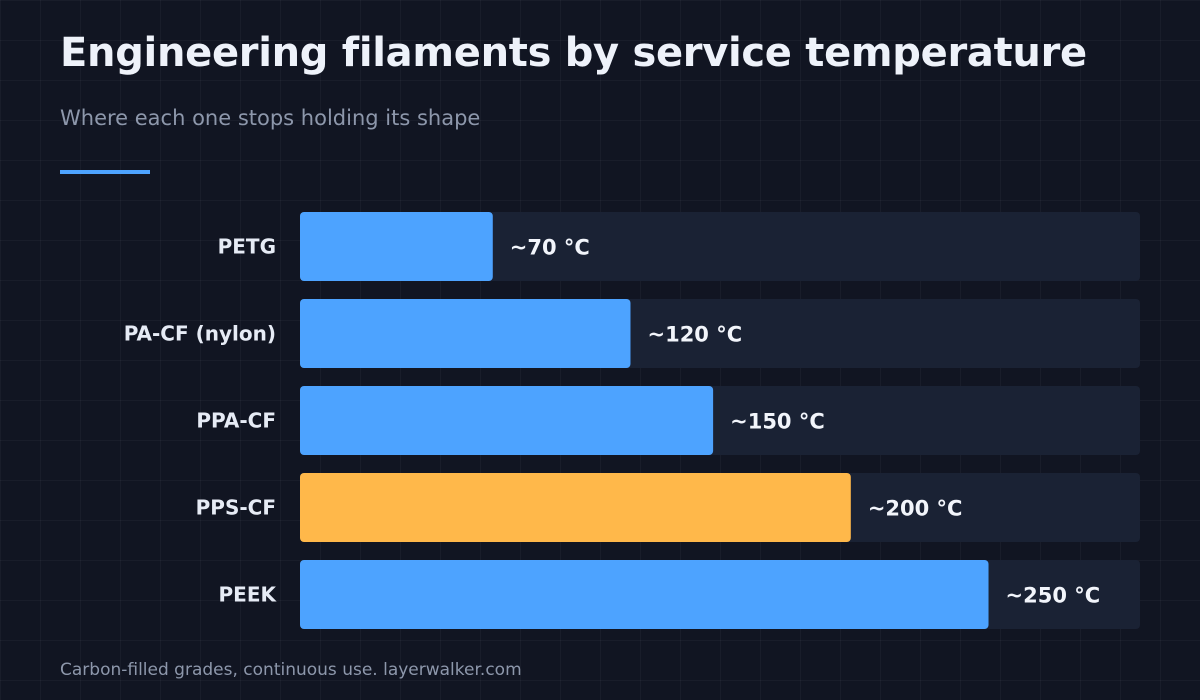 This screenshot has width=1200, height=700. What do you see at coordinates (694, 335) in the screenshot?
I see `value-label-pa-cf-nylon: ~120 °C` at bounding box center [694, 335].